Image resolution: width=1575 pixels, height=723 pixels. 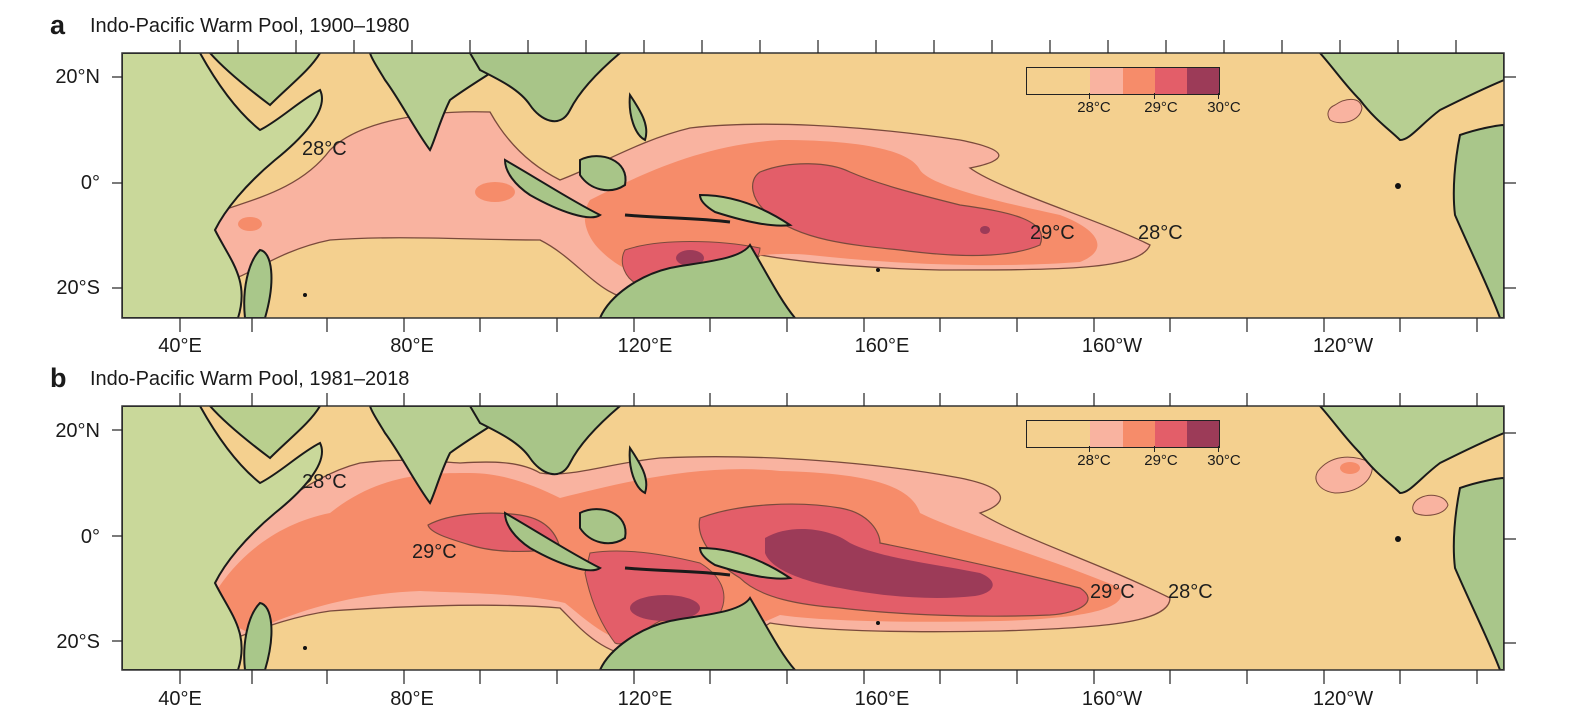 I want to click on panel-letter: a, so click(x=58, y=25).